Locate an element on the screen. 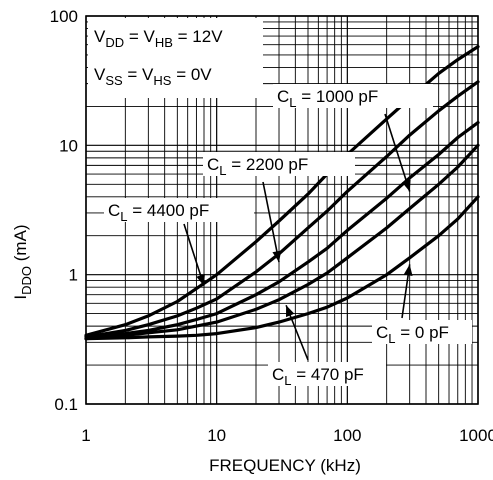  series-label-3: CL = 470 pF is located at coordinates (318, 376).